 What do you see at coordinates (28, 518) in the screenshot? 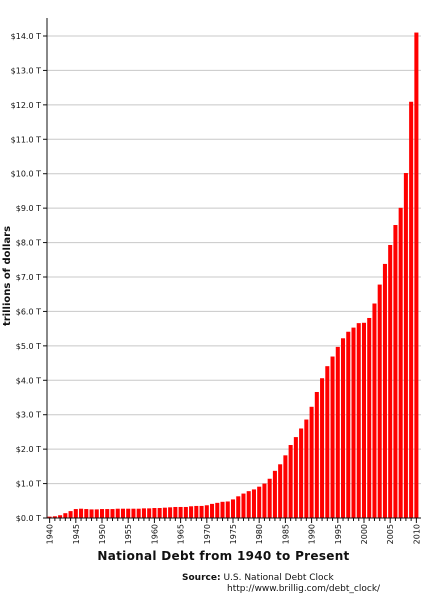
I see `y-tick-label: $0.0 T` at bounding box center [28, 518].